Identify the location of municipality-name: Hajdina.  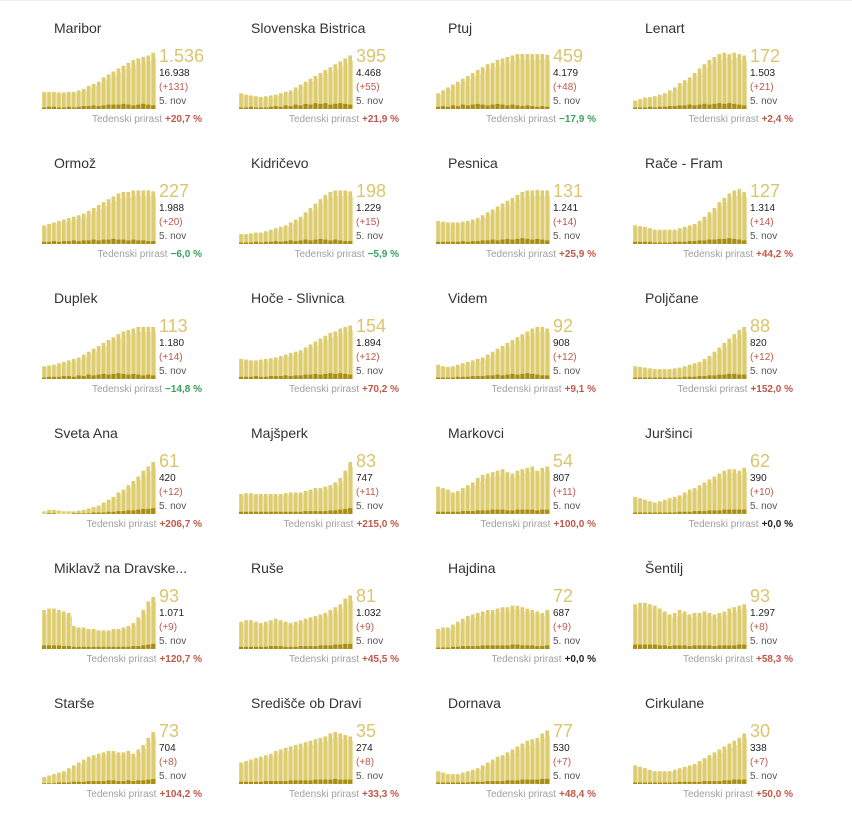
(472, 568).